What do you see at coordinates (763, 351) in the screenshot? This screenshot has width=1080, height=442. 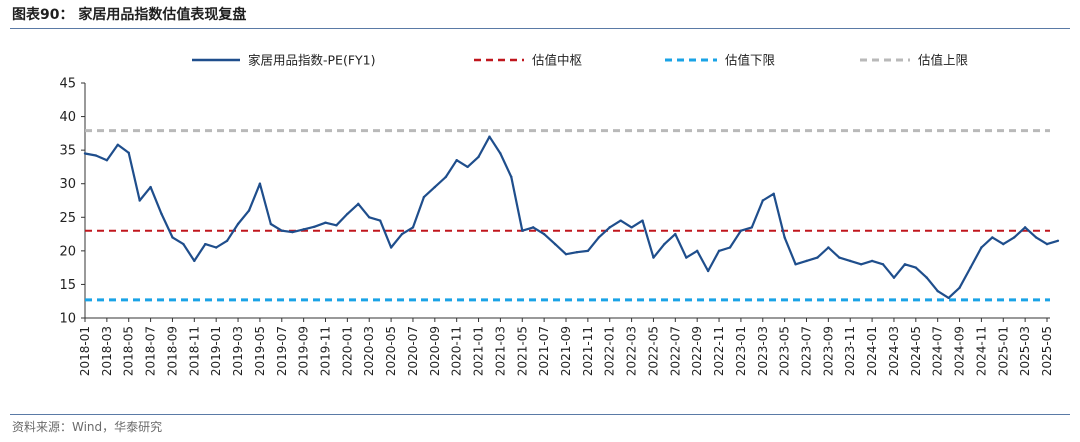 I see `x-tick-label: 2023-03` at bounding box center [763, 351].